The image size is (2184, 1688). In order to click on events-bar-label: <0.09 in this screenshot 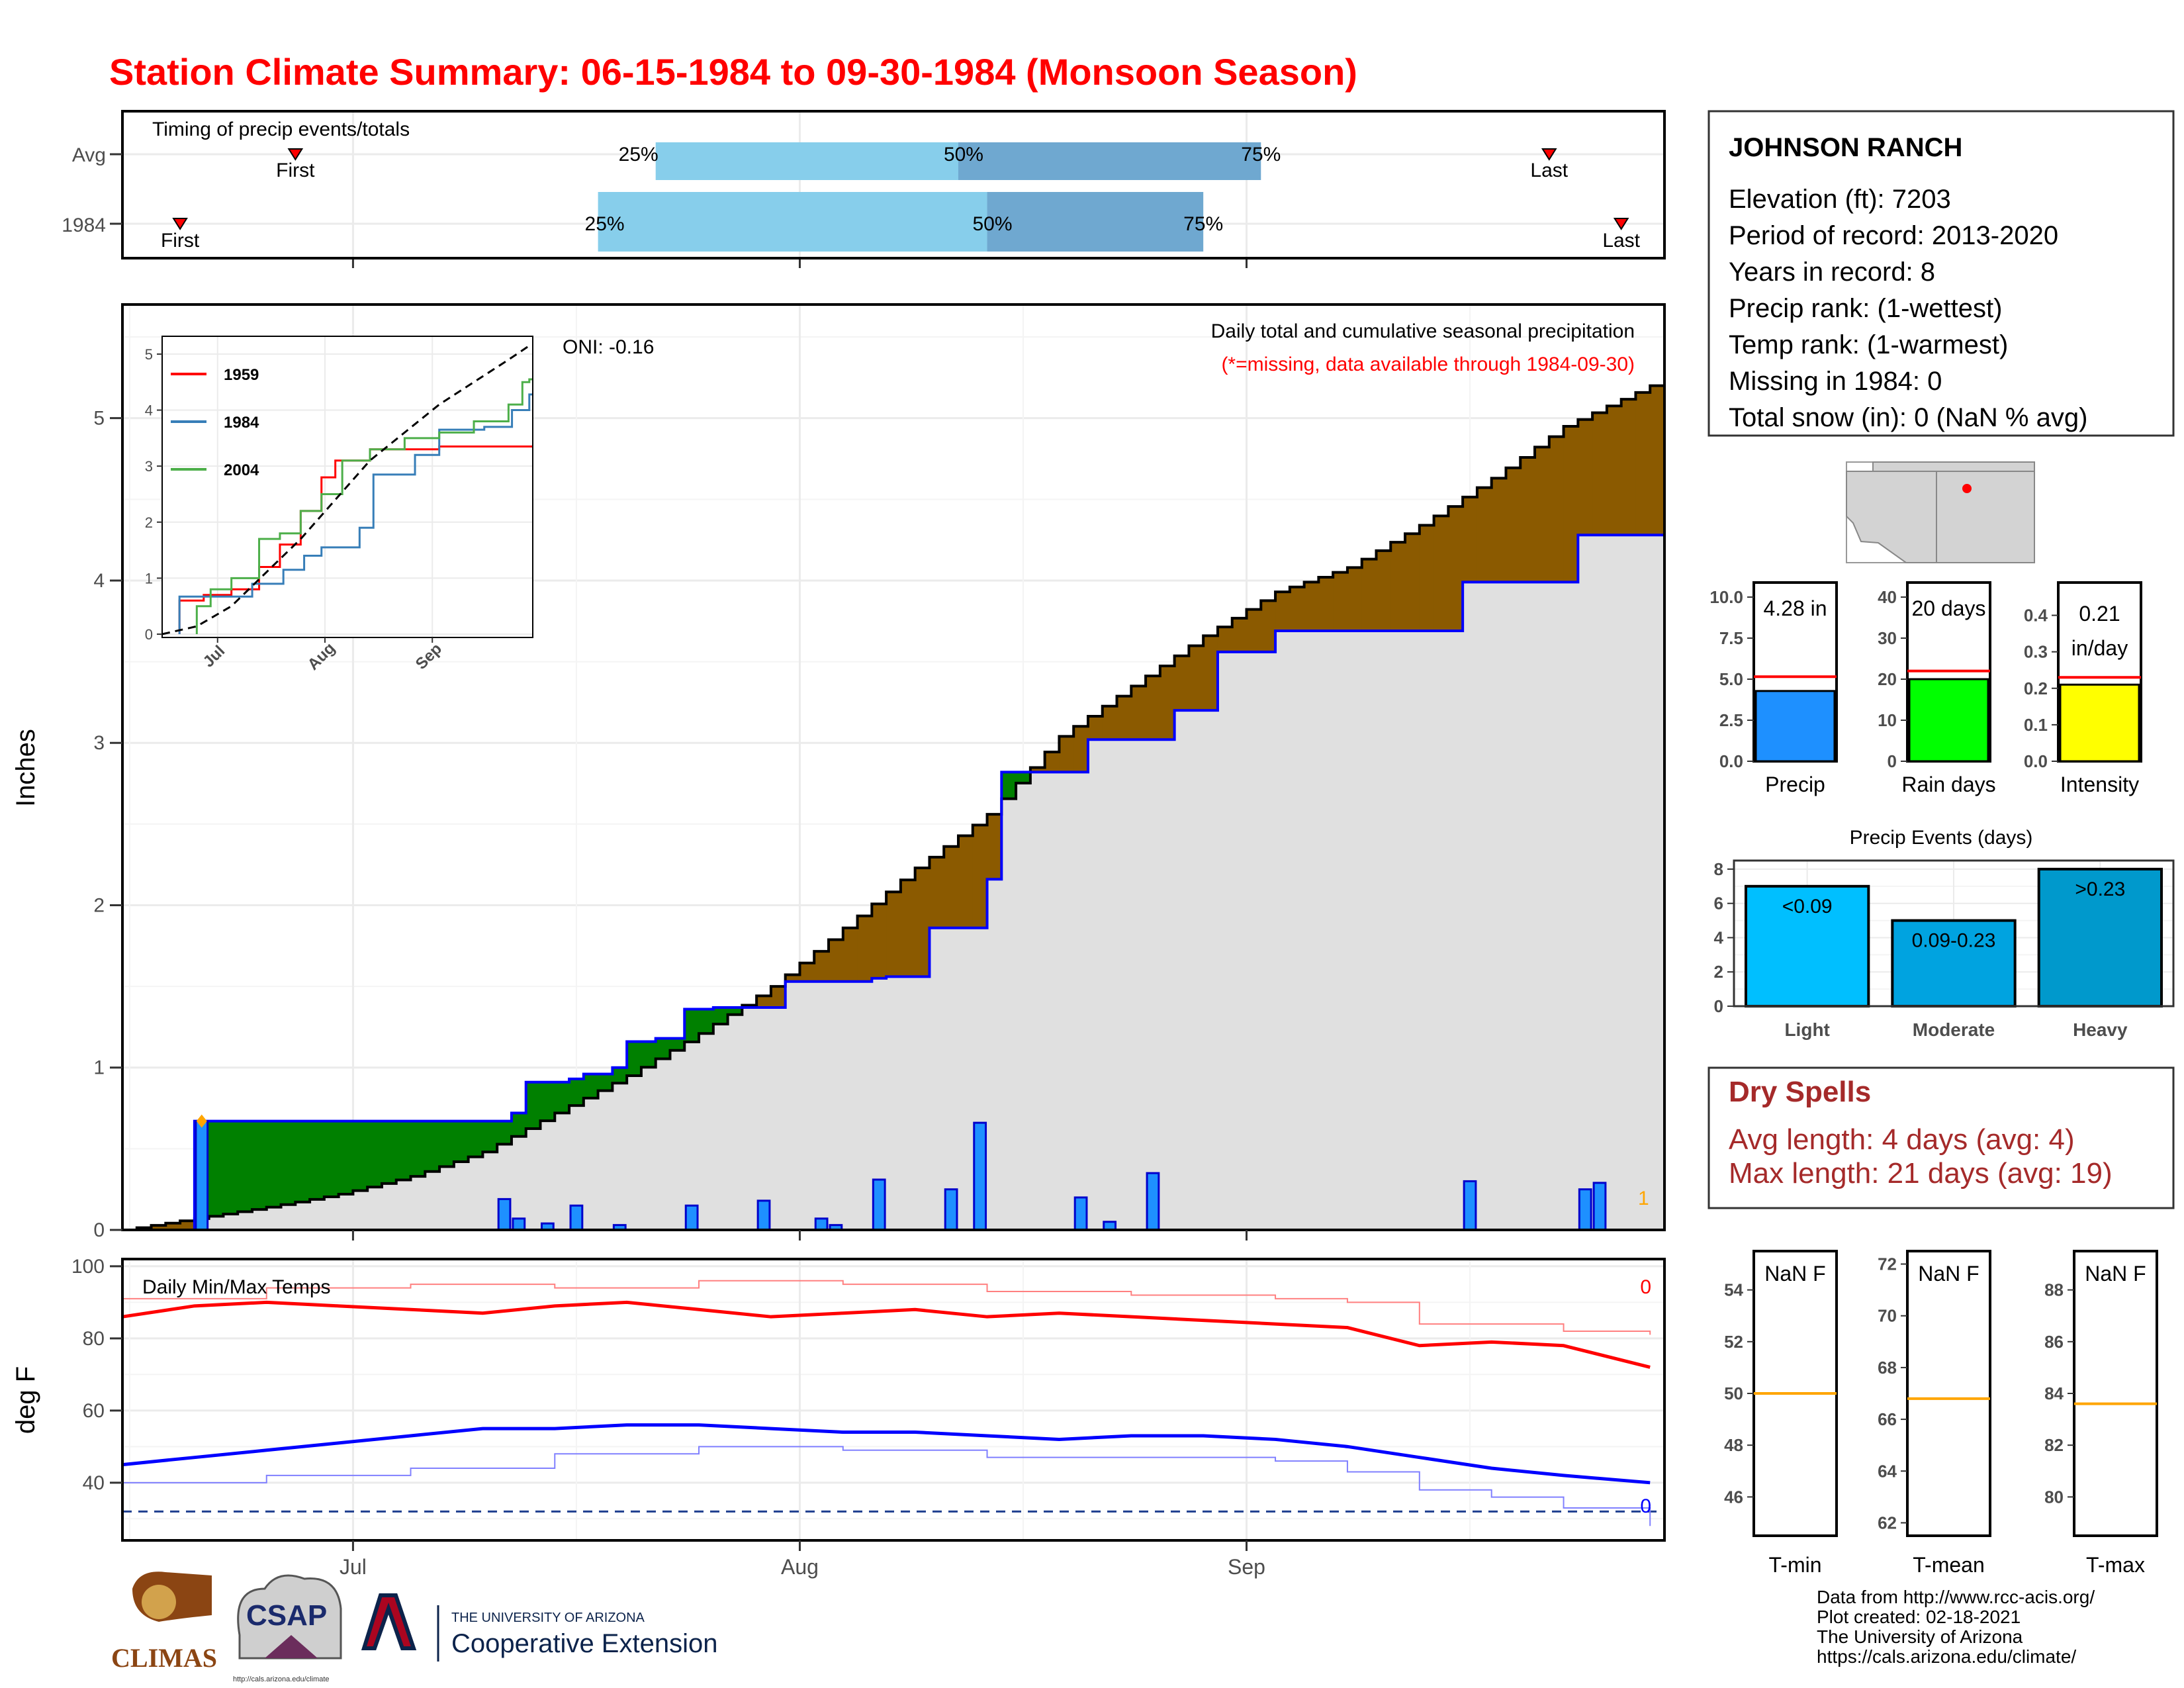, I will do `click(1807, 906)`.